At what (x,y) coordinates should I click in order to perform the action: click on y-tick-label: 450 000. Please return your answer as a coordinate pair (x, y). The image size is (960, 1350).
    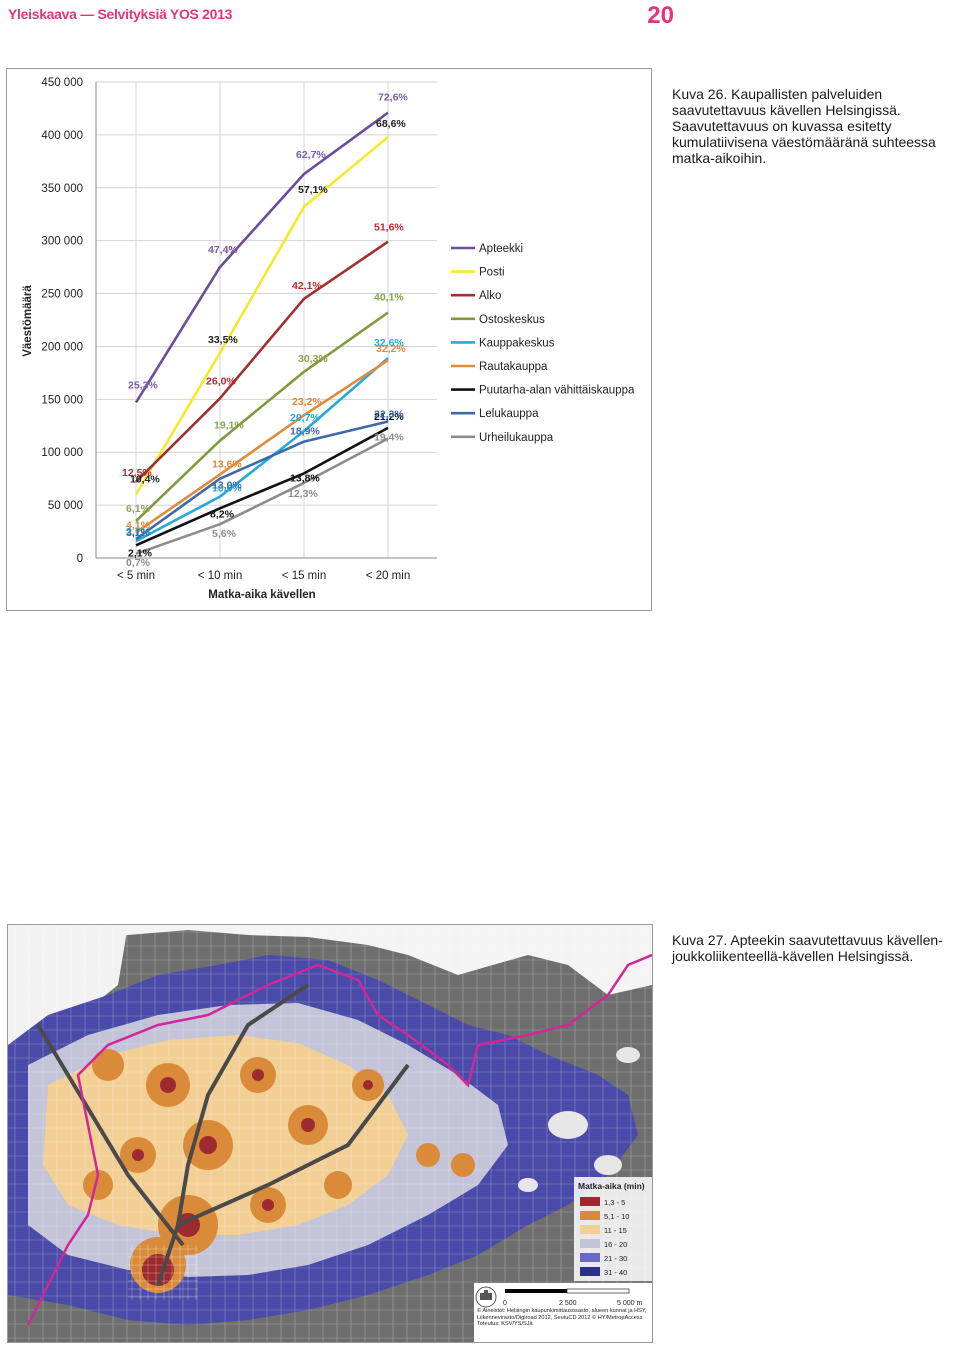
    Looking at the image, I should click on (62, 83).